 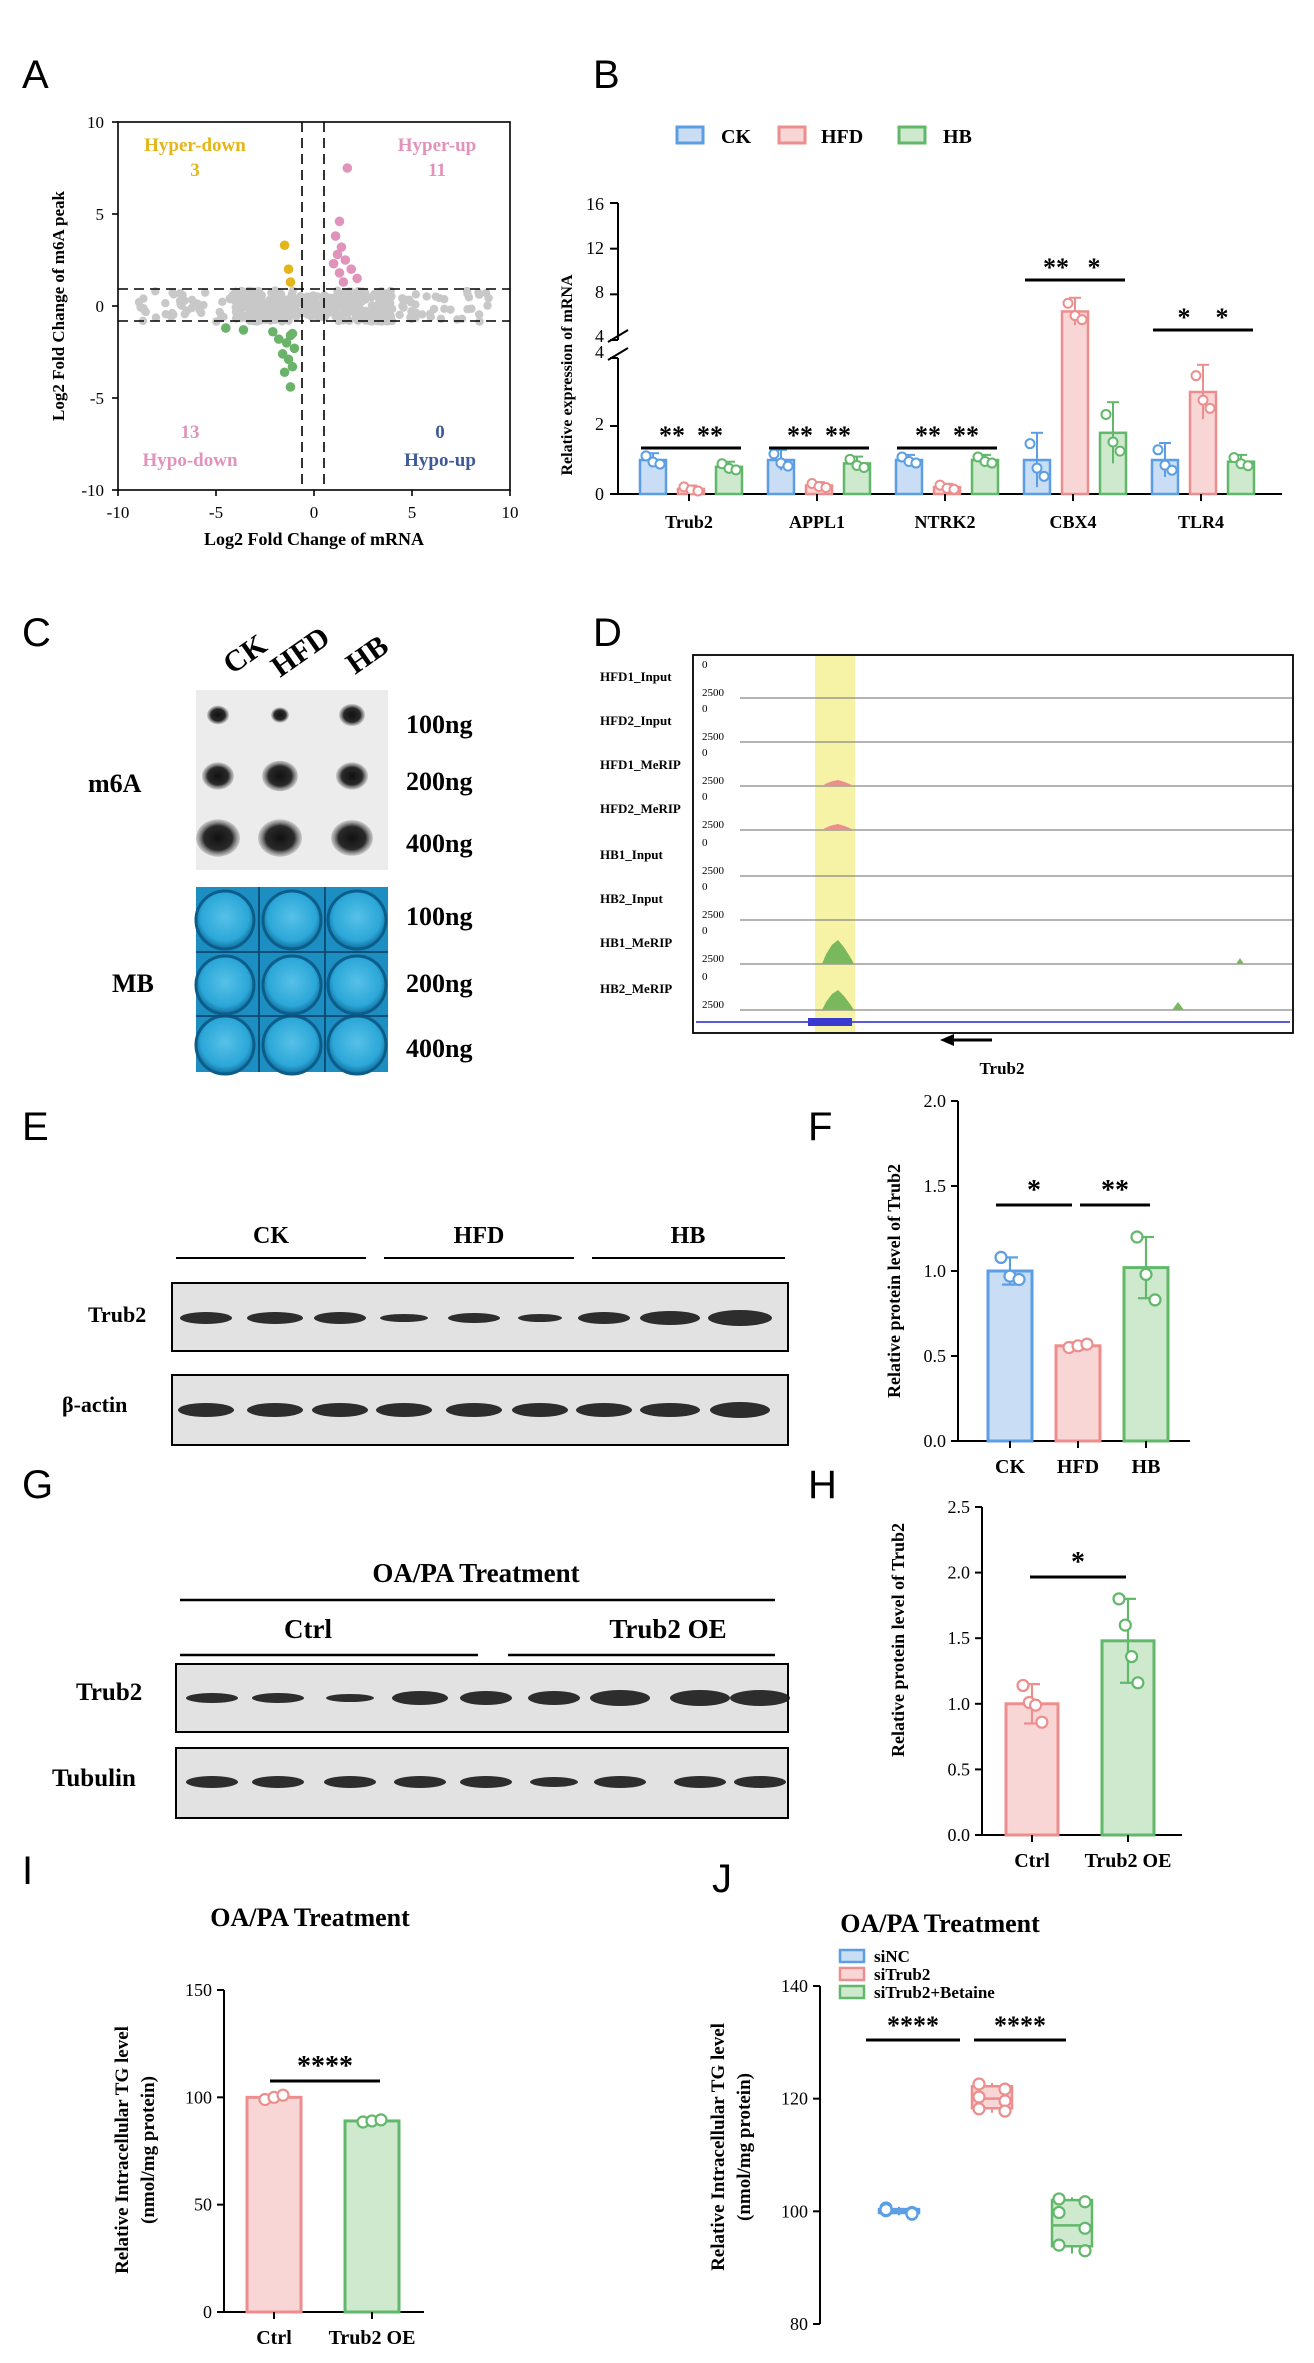 What do you see at coordinates (823, 136) in the screenshot?
I see `panel-b-legend: CK HFD HB` at bounding box center [823, 136].